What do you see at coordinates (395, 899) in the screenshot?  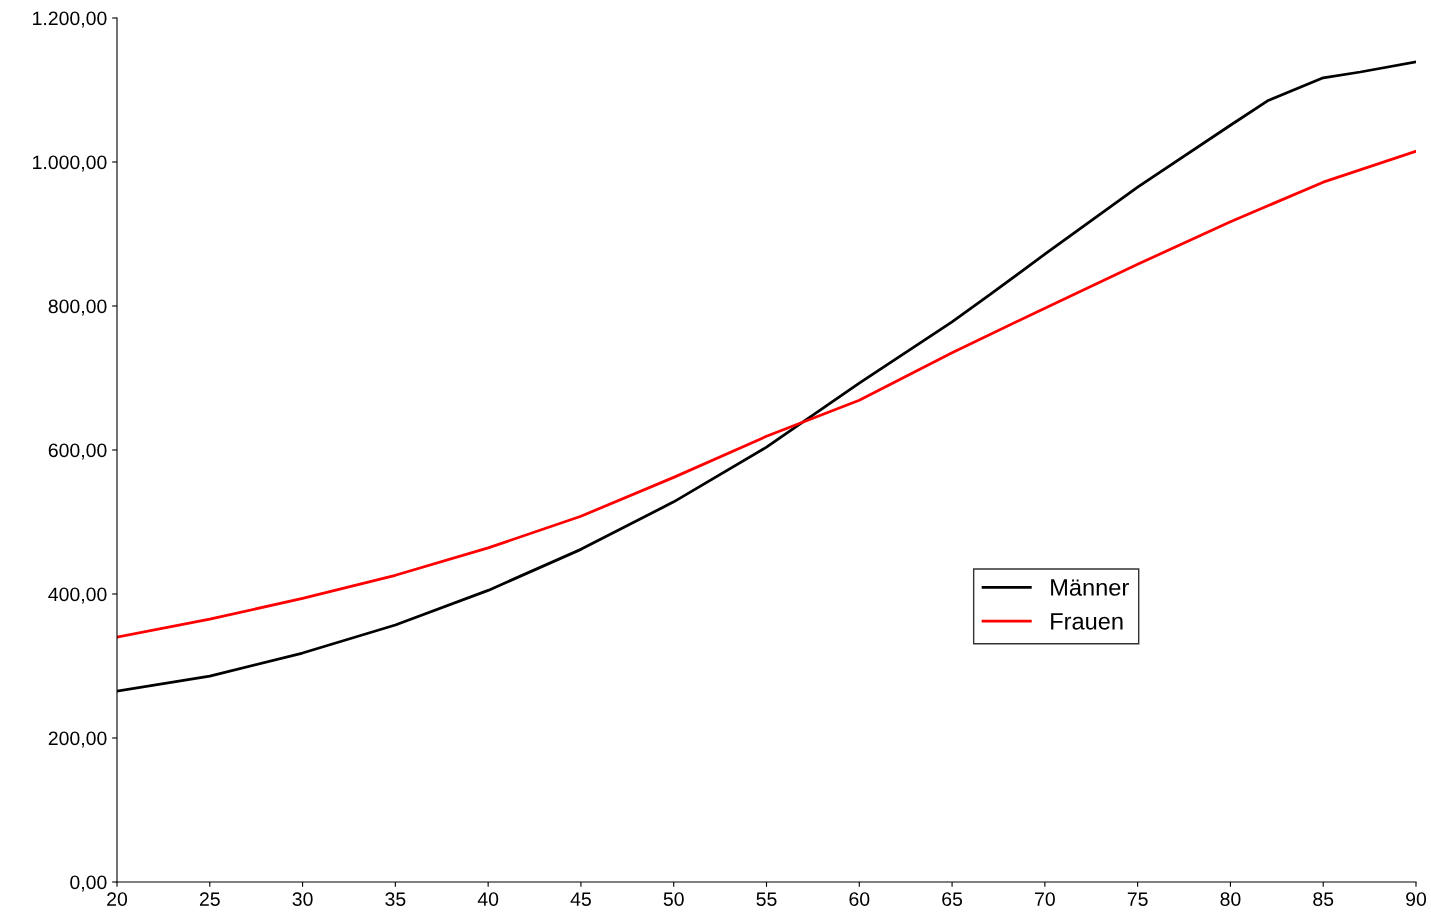 I see `x-tick-label: 35` at bounding box center [395, 899].